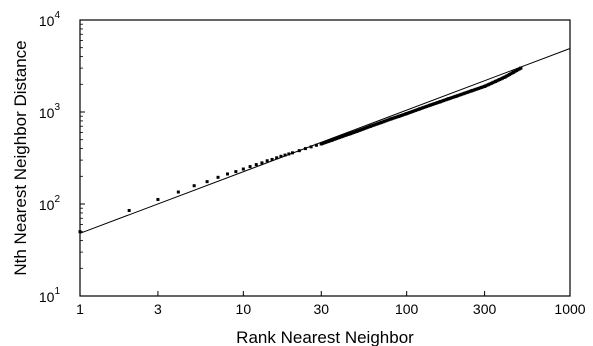 Image resolution: width=593 pixels, height=346 pixels. Describe the element at coordinates (50, 203) in the screenshot. I see `y-tick-label: 10²` at that location.